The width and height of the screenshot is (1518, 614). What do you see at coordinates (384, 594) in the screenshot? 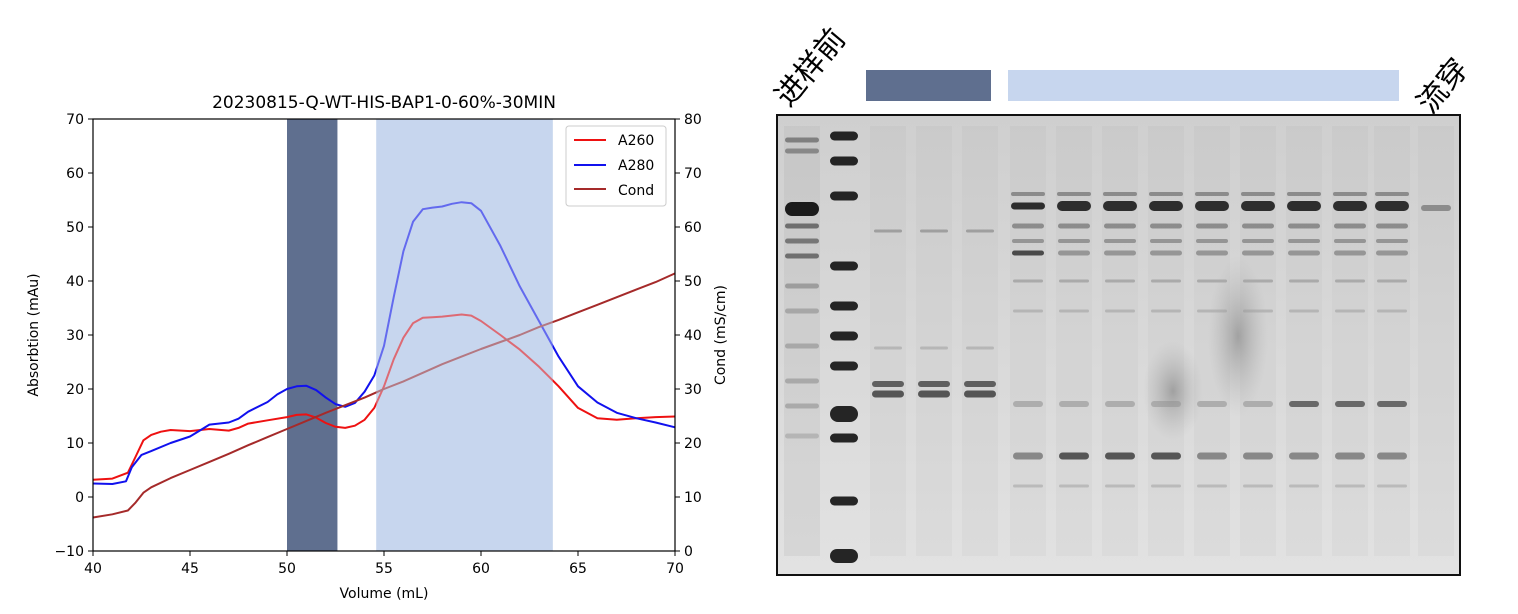
I see `x-axis-label: Volume (mL)` at bounding box center [384, 594].